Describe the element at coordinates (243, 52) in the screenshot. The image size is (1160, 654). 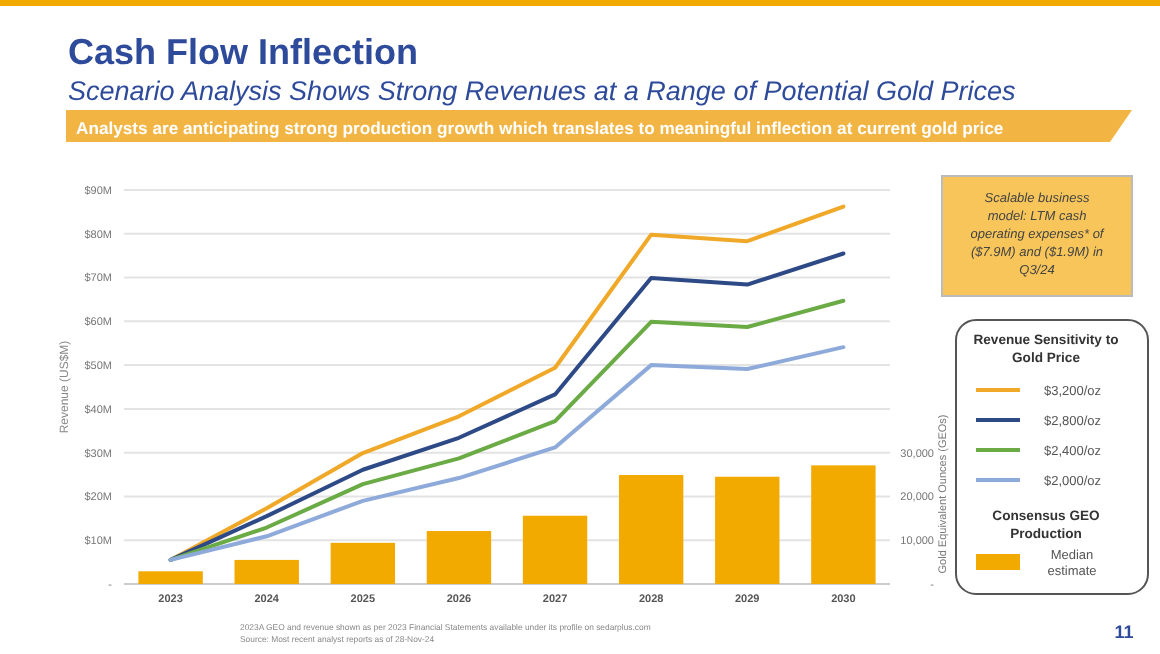
I see `chart-title: Cash Flow Inflection` at that location.